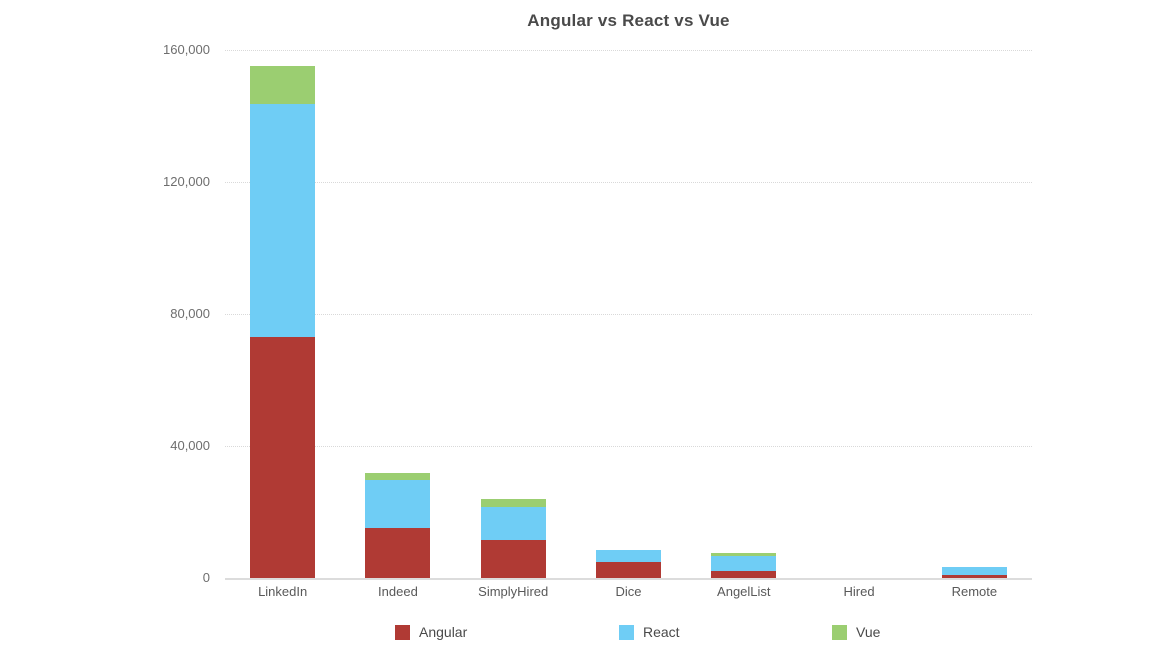  Describe the element at coordinates (186, 49) in the screenshot. I see `y-tick-label-160000: 160,000` at that location.